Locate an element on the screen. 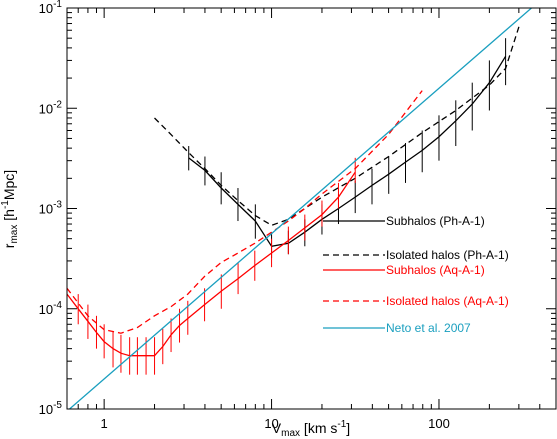  x-axis-label: Vmax [km s-1] is located at coordinates (311, 429).